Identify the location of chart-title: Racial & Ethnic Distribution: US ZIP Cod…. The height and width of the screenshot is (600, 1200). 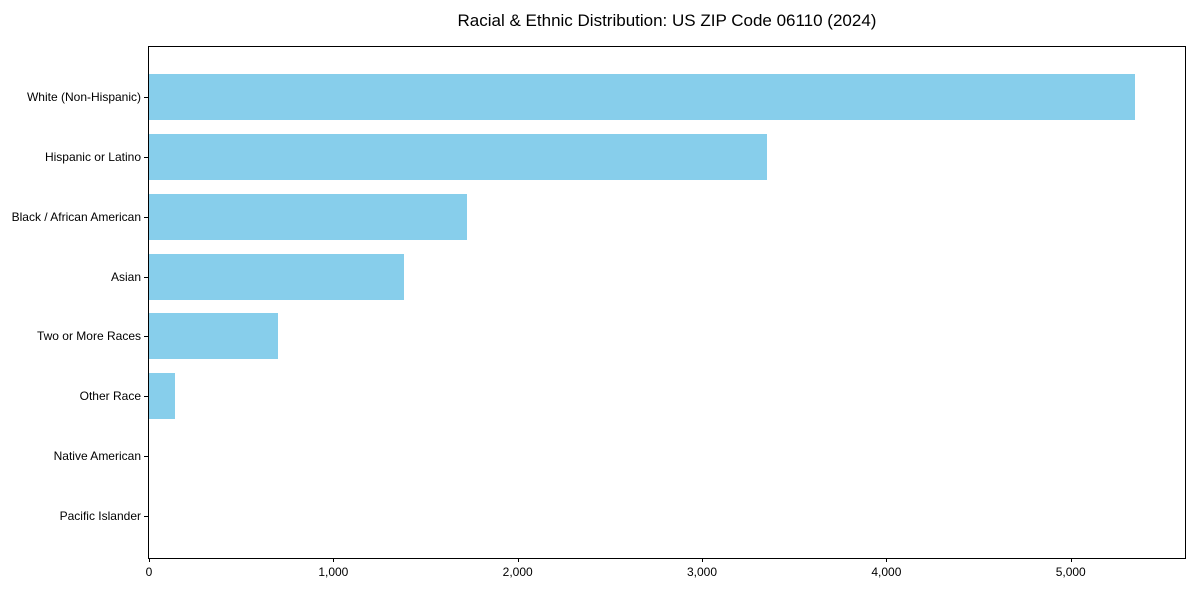
(667, 20).